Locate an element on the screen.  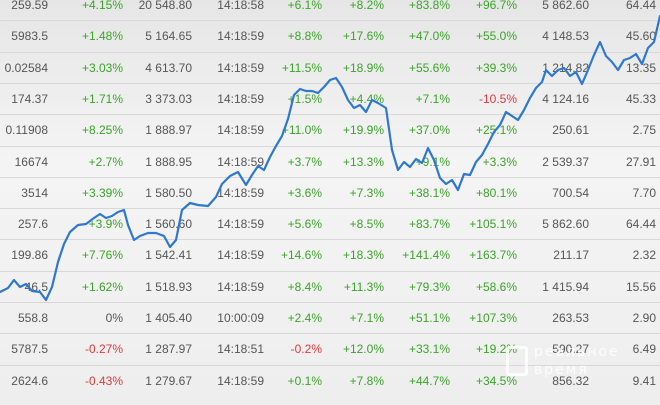
cell-m: +17.6% is located at coordinates (363, 36).